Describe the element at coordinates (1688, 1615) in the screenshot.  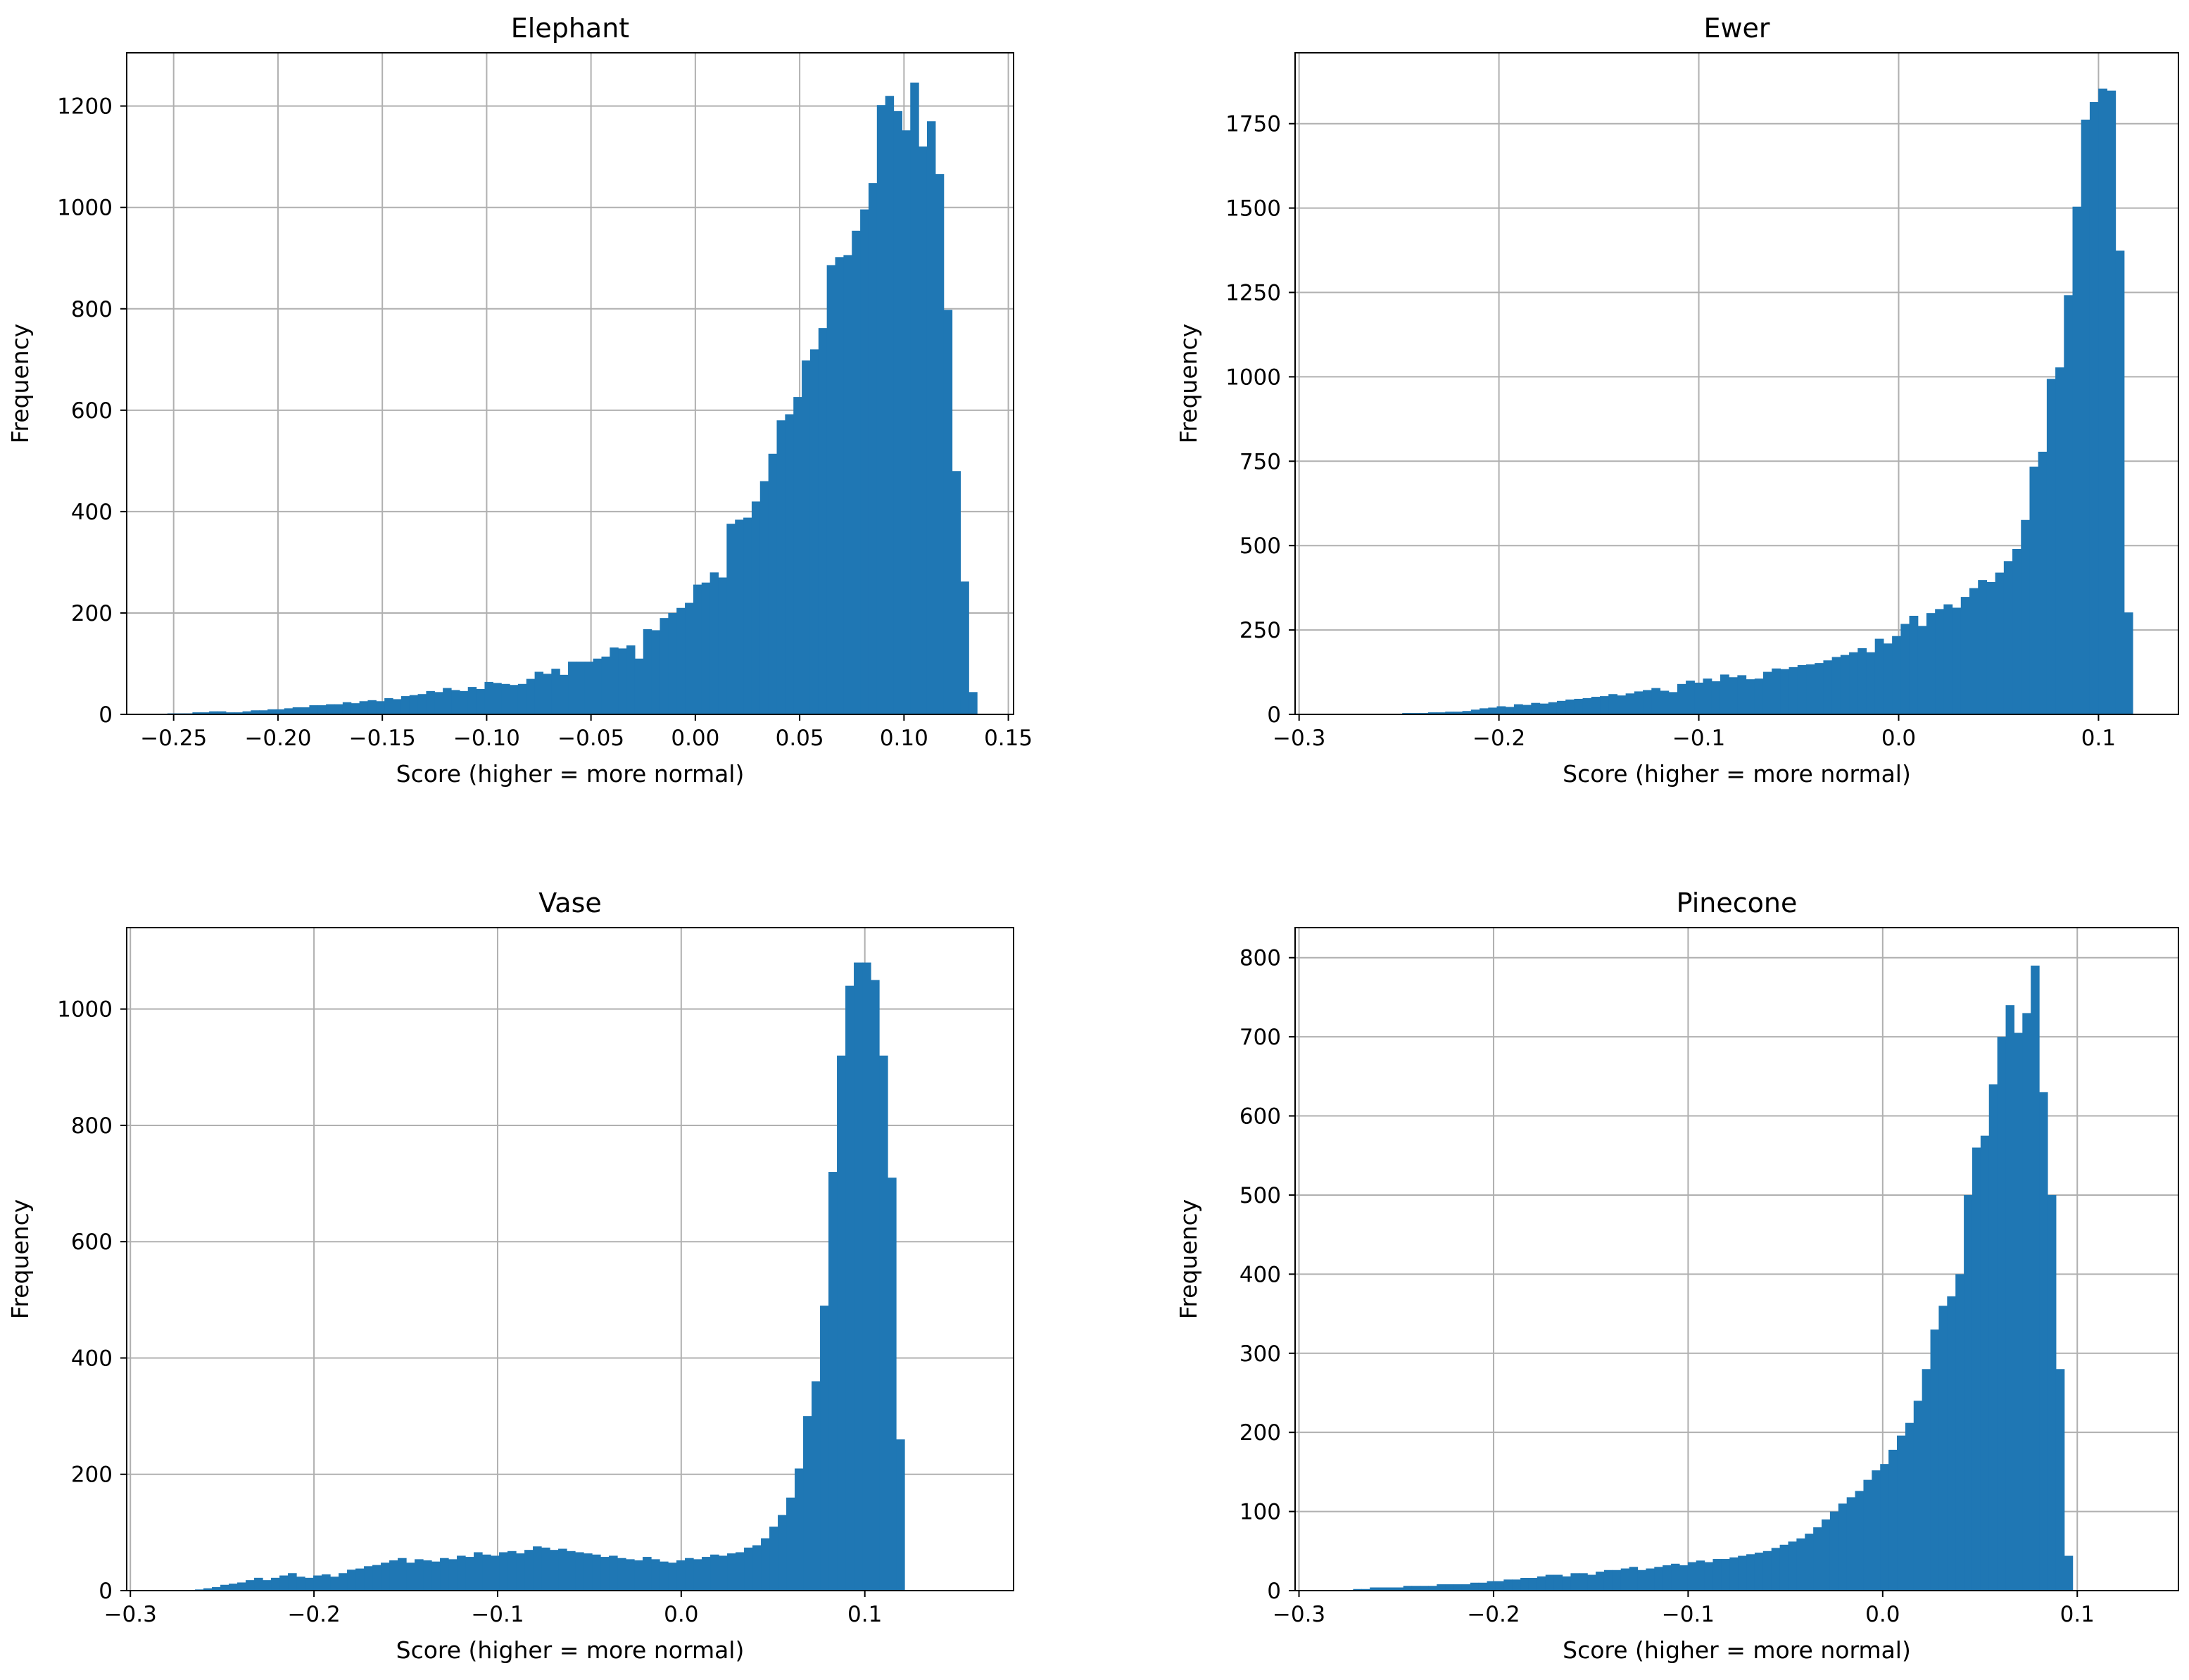
I see `x-tick-label: −0.1` at that location.